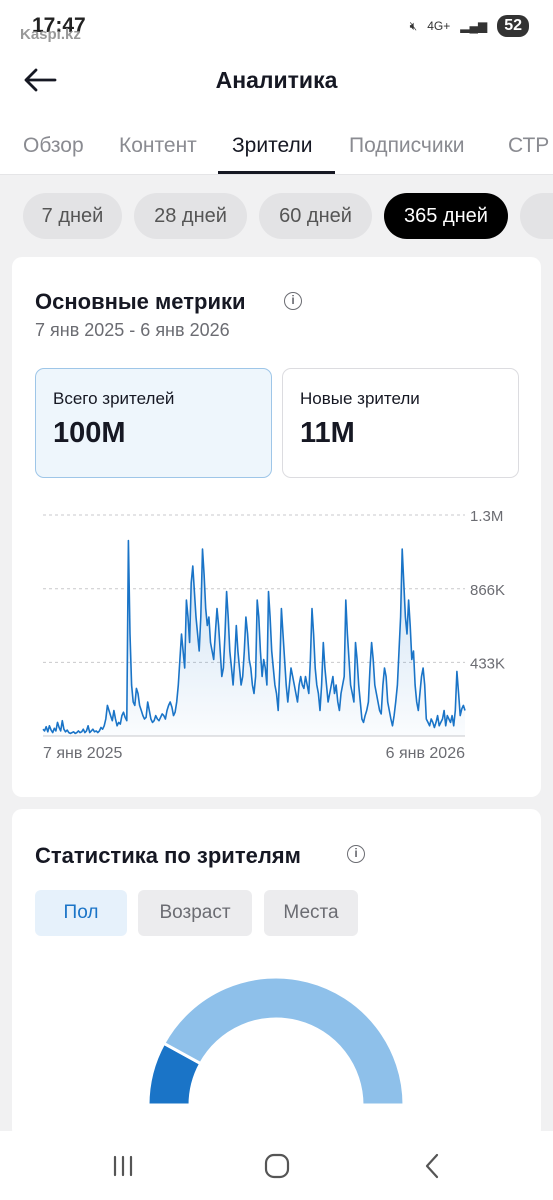 The height and width of the screenshot is (1200, 553). What do you see at coordinates (153, 423) in the screenshot?
I see `total-viewers-tile: Всего зрителей 100M` at bounding box center [153, 423].